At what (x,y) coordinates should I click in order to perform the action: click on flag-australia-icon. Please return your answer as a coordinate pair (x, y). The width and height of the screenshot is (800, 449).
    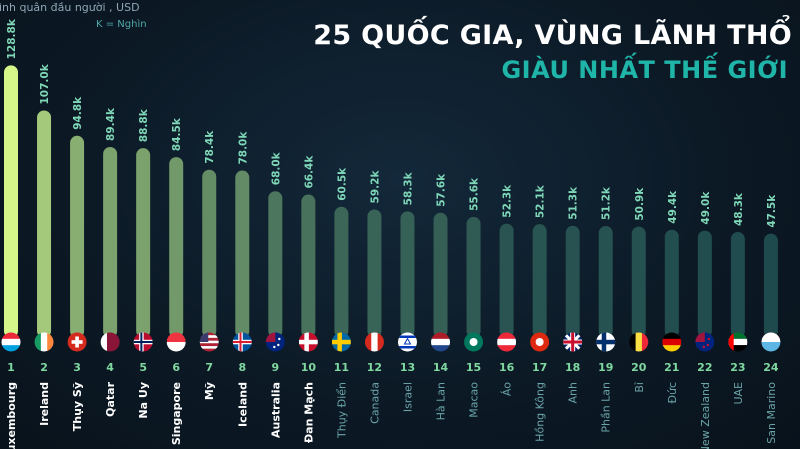
    Looking at the image, I should click on (275, 342).